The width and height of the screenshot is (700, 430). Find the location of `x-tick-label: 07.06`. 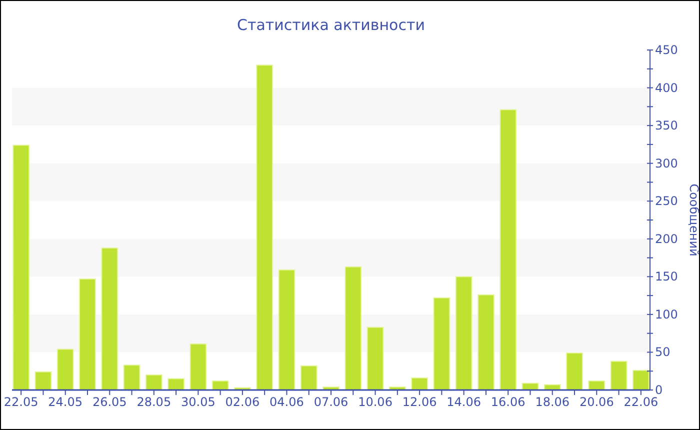

x-tick-label: 07.06 is located at coordinates (331, 402).